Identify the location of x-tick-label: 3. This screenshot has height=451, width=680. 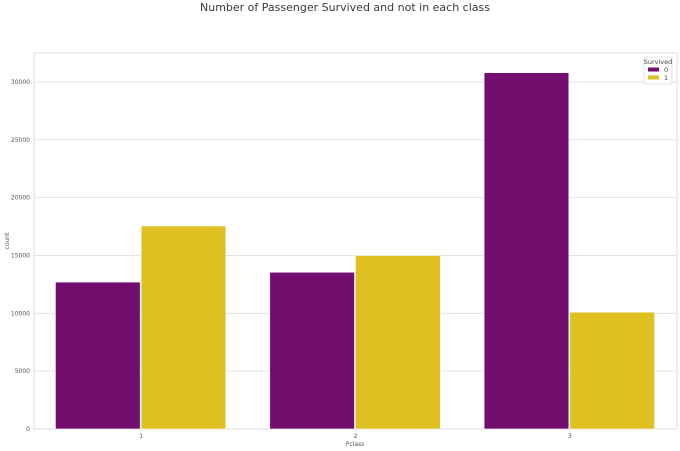
(570, 436).